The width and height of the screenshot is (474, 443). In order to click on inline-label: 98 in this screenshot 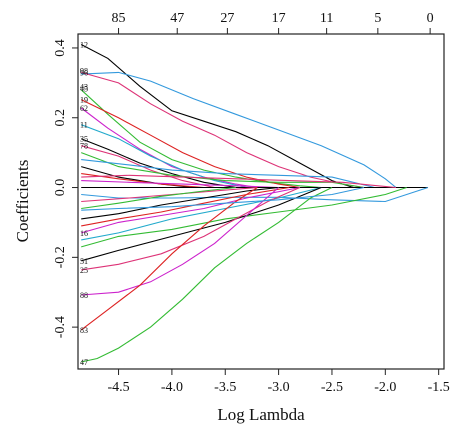, I will do `click(84, 71)`.